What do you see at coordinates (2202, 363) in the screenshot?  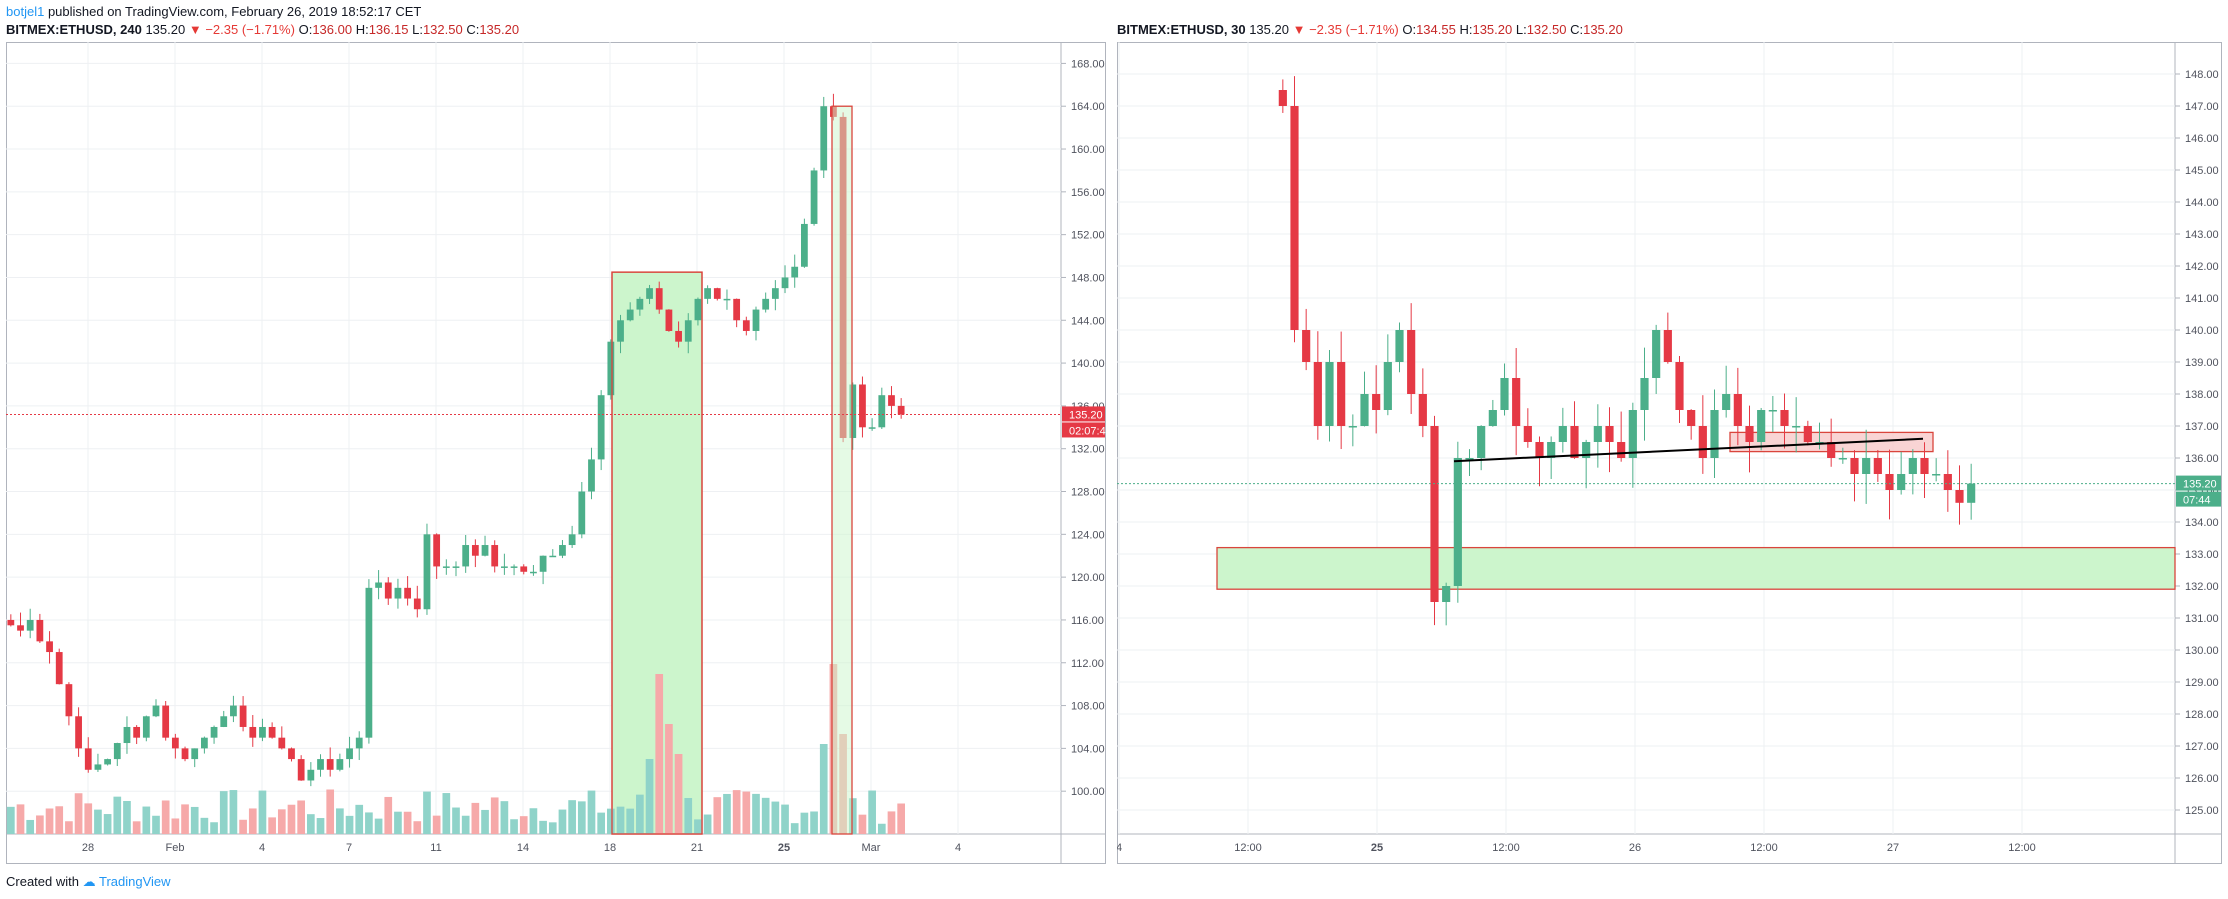 I see `y-tick-label: 139.00` at bounding box center [2202, 363].